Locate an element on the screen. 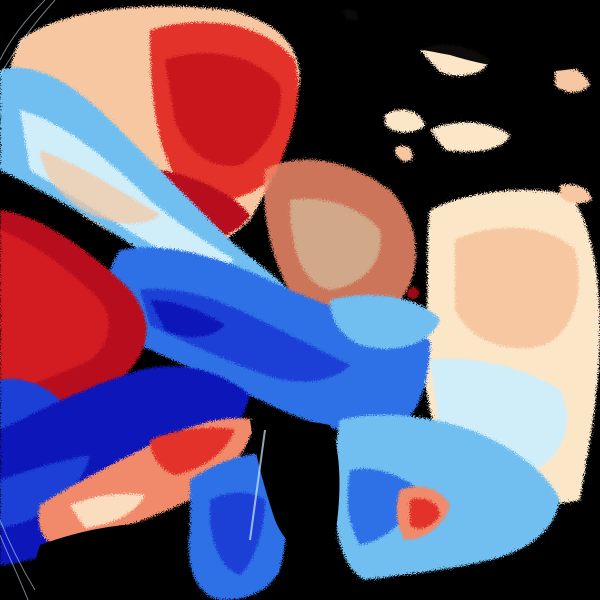  southwest-warm-plume is located at coordinates (147, 481).